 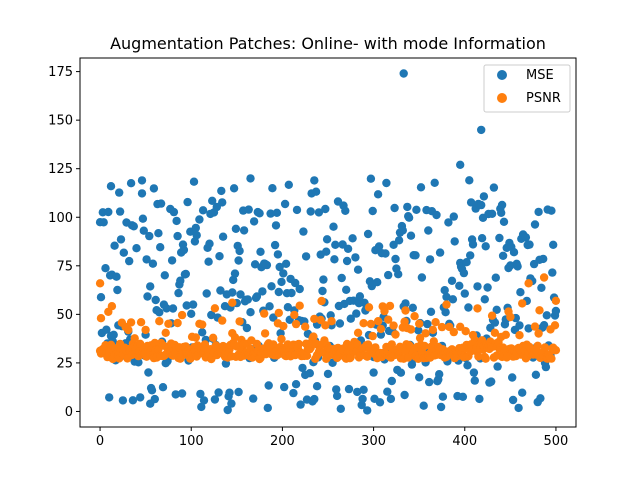 I want to click on x-tick-label: 400, so click(x=464, y=441).